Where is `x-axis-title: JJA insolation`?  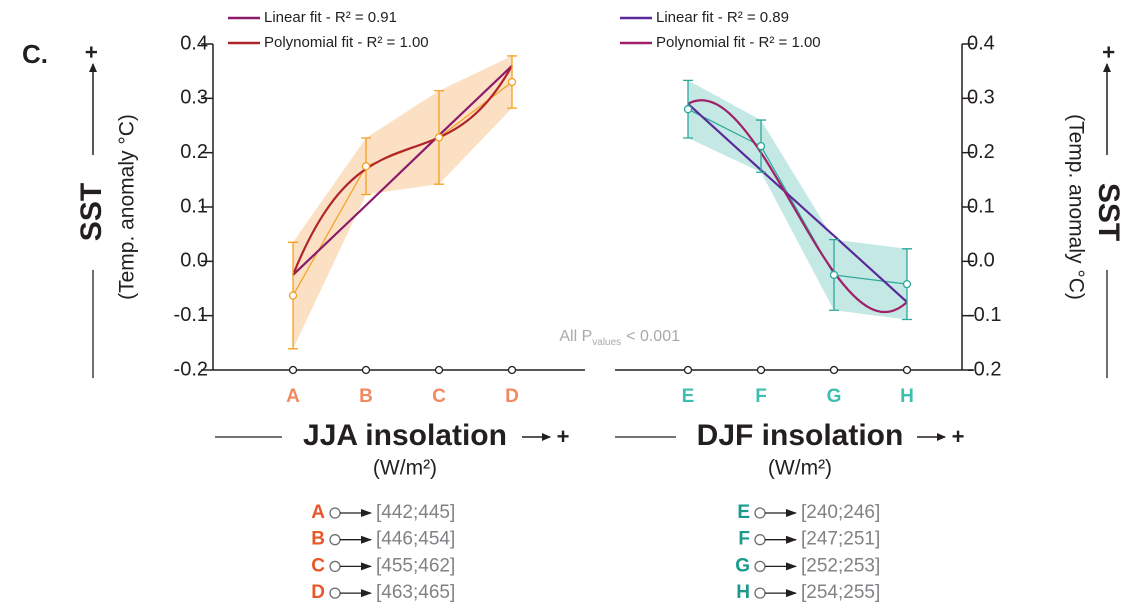 x-axis-title: JJA insolation is located at coordinates (405, 435).